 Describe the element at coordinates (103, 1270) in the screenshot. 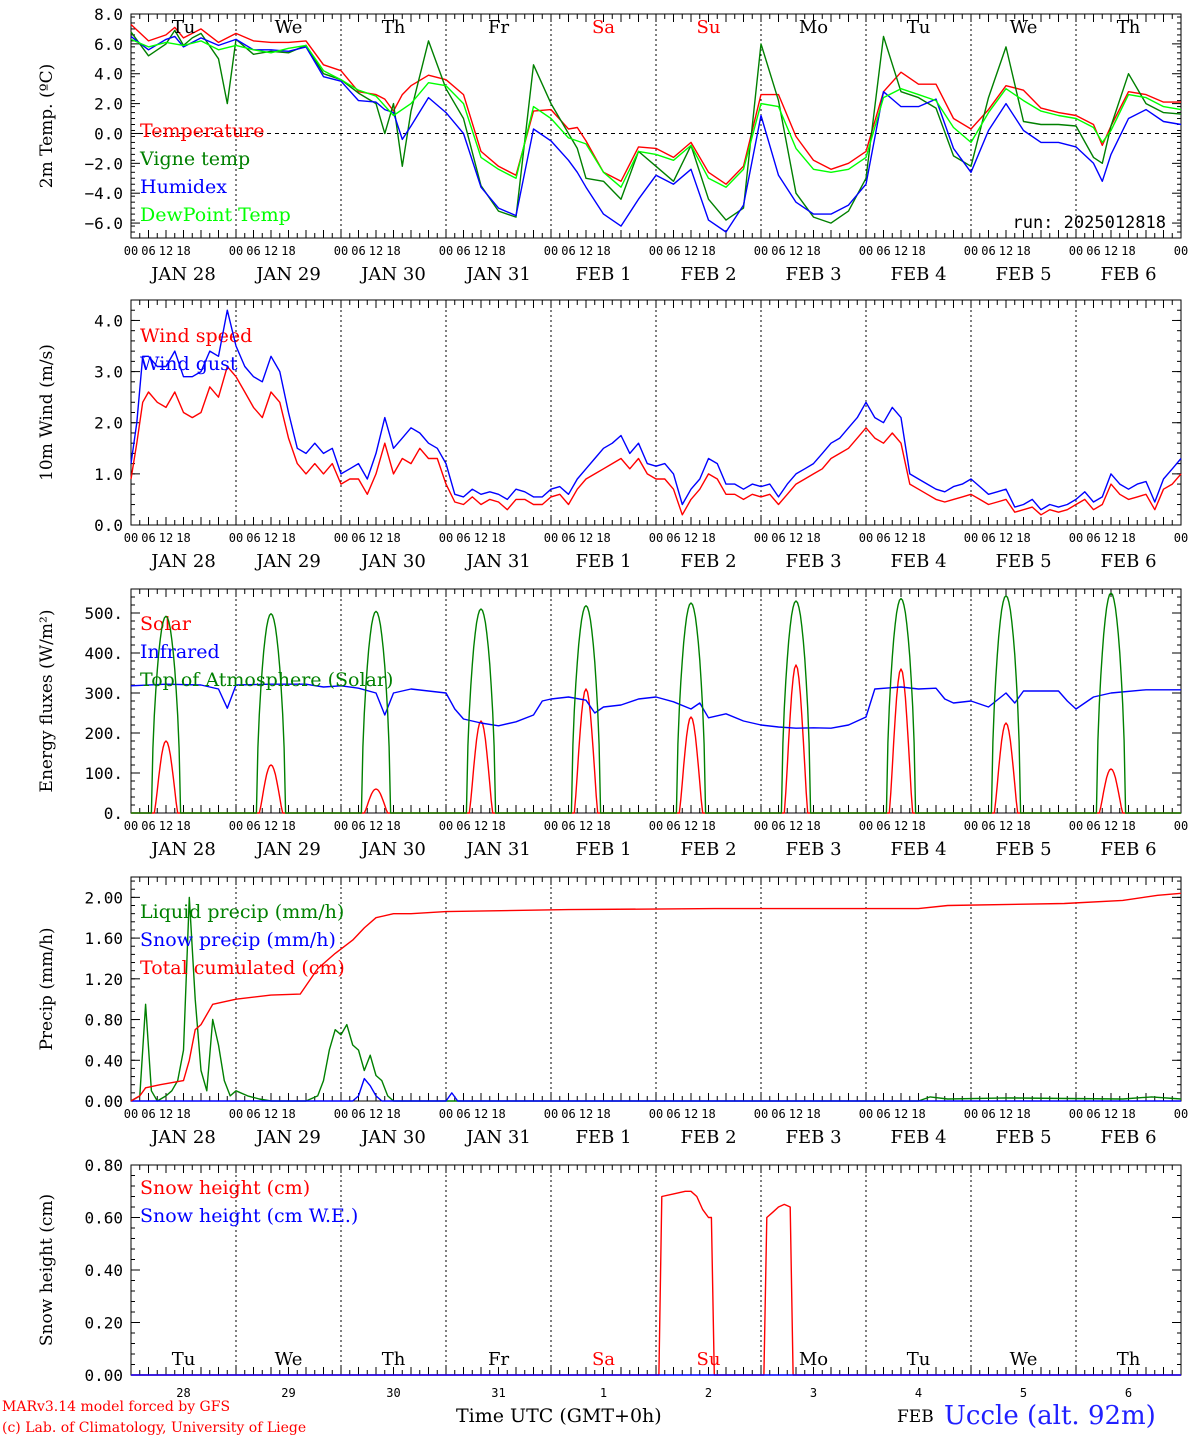

I see `y-tick-label: 0.40` at that location.